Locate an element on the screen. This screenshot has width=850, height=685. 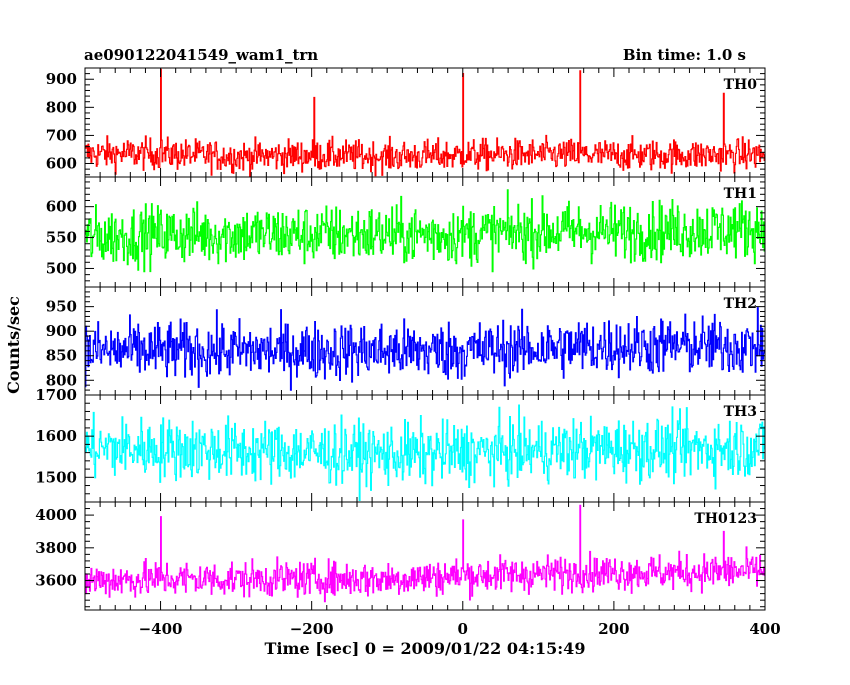
y-tick-label: 3800 is located at coordinates (56, 548).